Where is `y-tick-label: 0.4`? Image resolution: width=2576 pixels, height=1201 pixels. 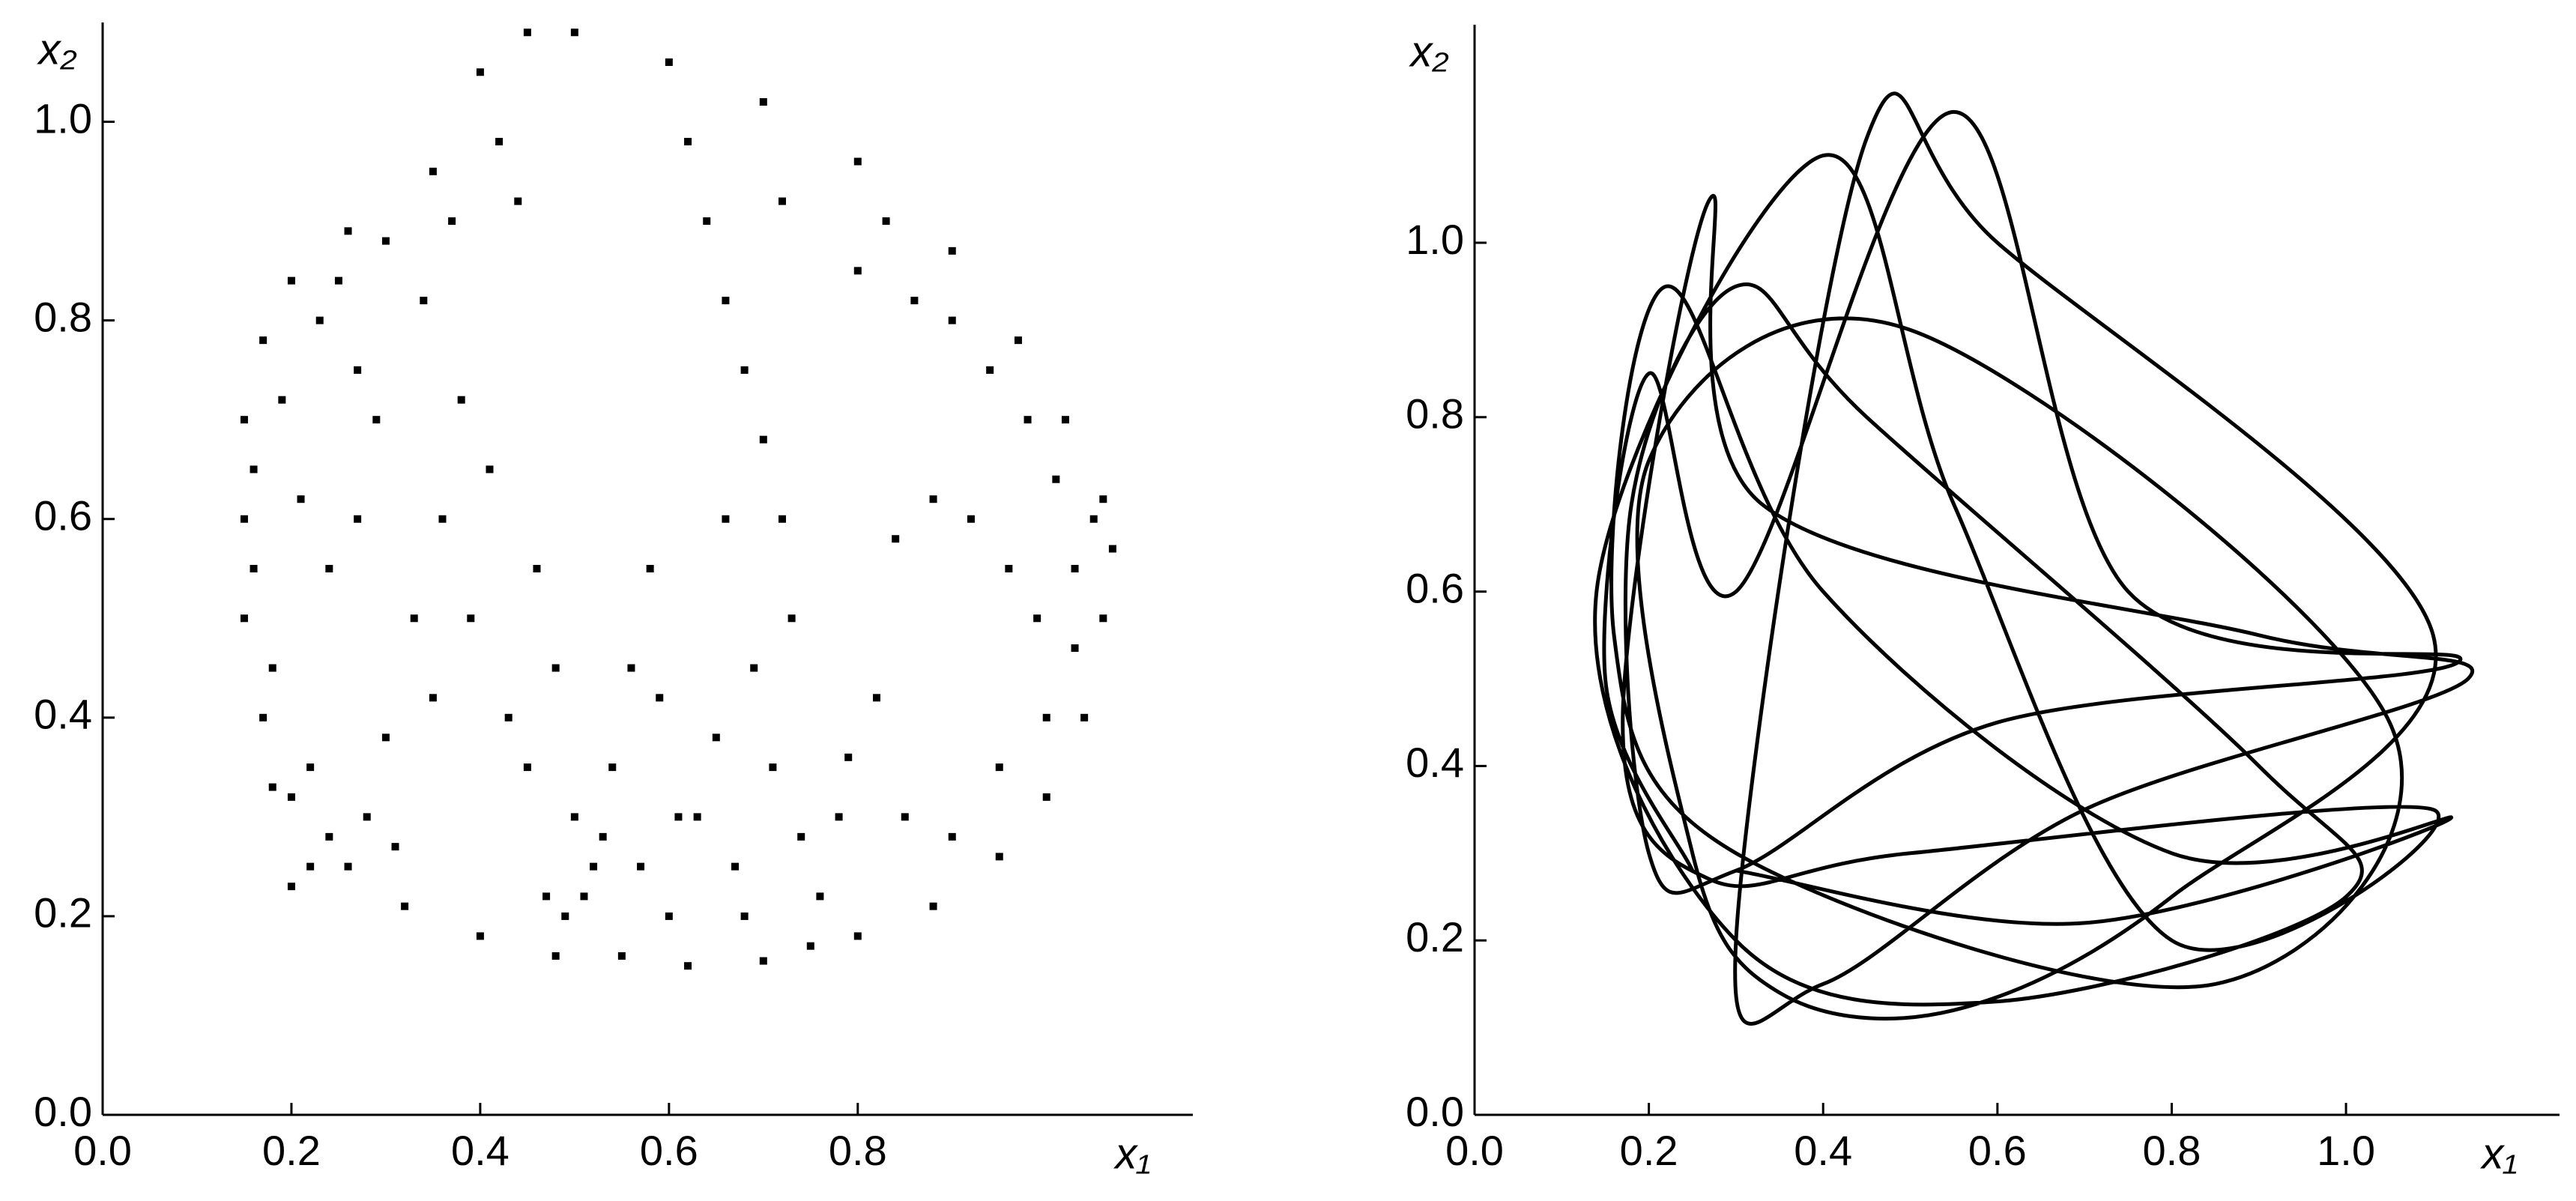
y-tick-label: 0.4 is located at coordinates (1435, 762).